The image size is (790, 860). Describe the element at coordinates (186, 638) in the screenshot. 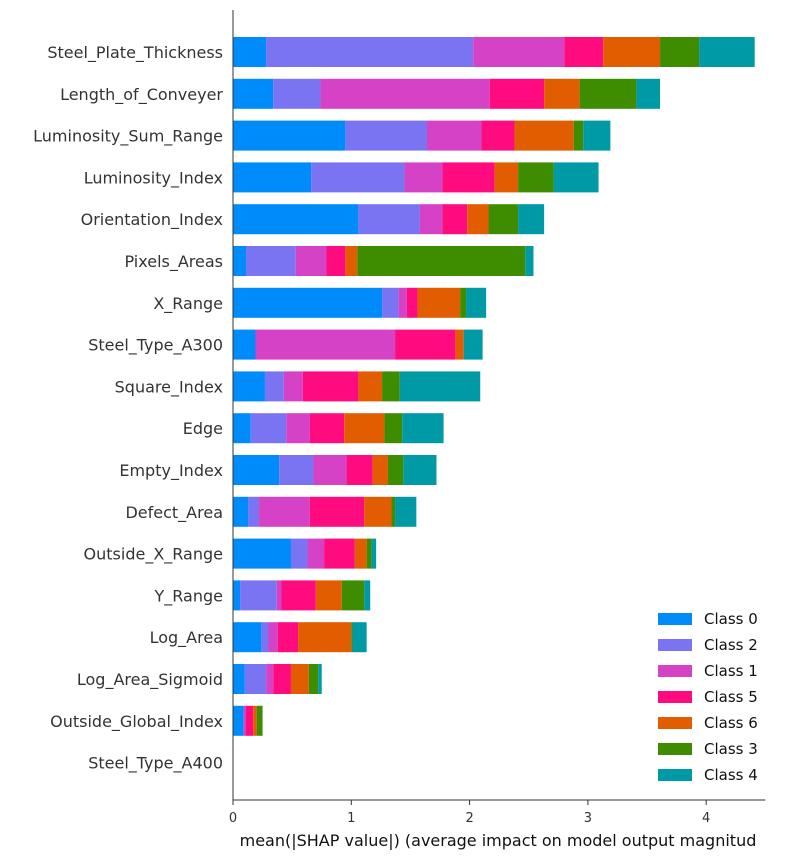

I see `y-tick-label: Log_Area` at that location.